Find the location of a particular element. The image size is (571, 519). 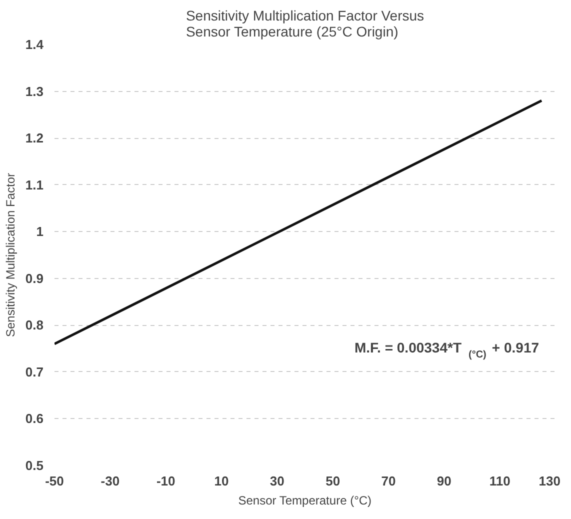

y-tick-label: 0.9 is located at coordinates (34, 278).